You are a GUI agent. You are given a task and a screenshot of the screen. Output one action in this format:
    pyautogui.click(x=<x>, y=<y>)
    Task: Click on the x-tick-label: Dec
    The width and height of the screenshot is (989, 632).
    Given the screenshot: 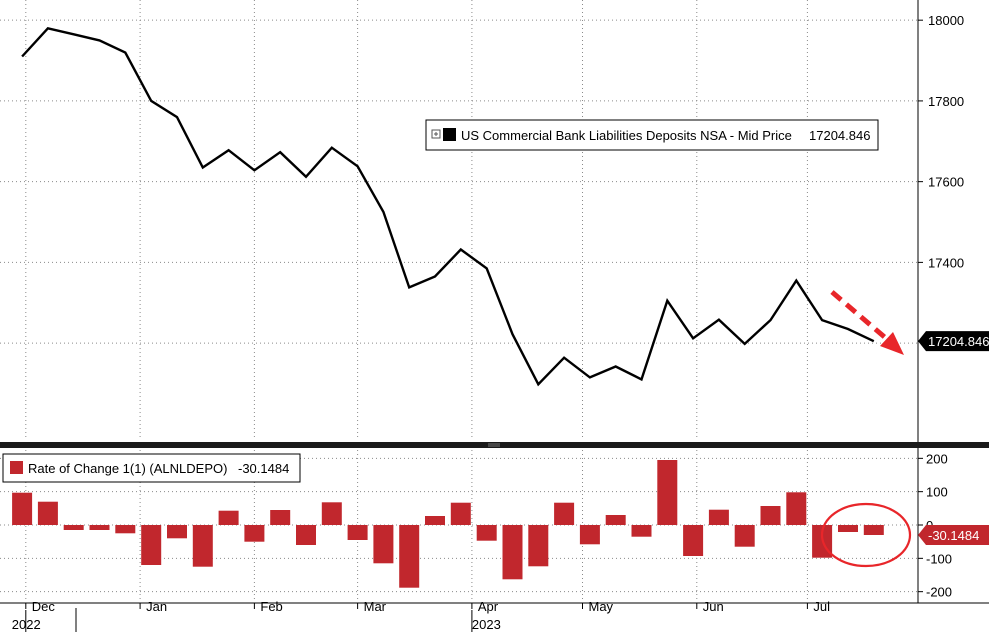 What is the action you would take?
    pyautogui.click(x=44, y=606)
    